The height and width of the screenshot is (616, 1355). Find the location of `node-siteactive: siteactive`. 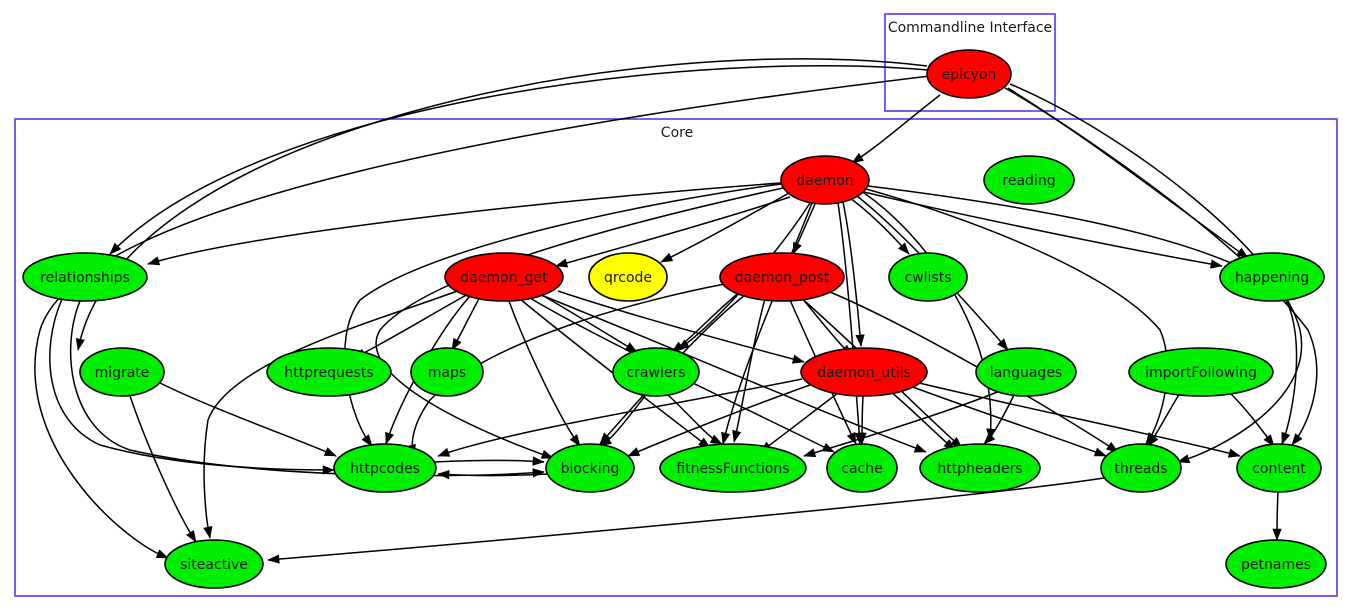

node-siteactive: siteactive is located at coordinates (214, 564).